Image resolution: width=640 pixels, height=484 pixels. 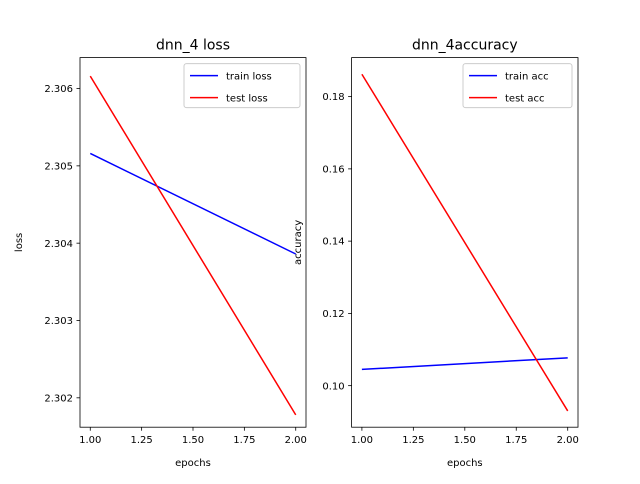 I want to click on y-tick-label: 2.305, so click(x=58, y=166).